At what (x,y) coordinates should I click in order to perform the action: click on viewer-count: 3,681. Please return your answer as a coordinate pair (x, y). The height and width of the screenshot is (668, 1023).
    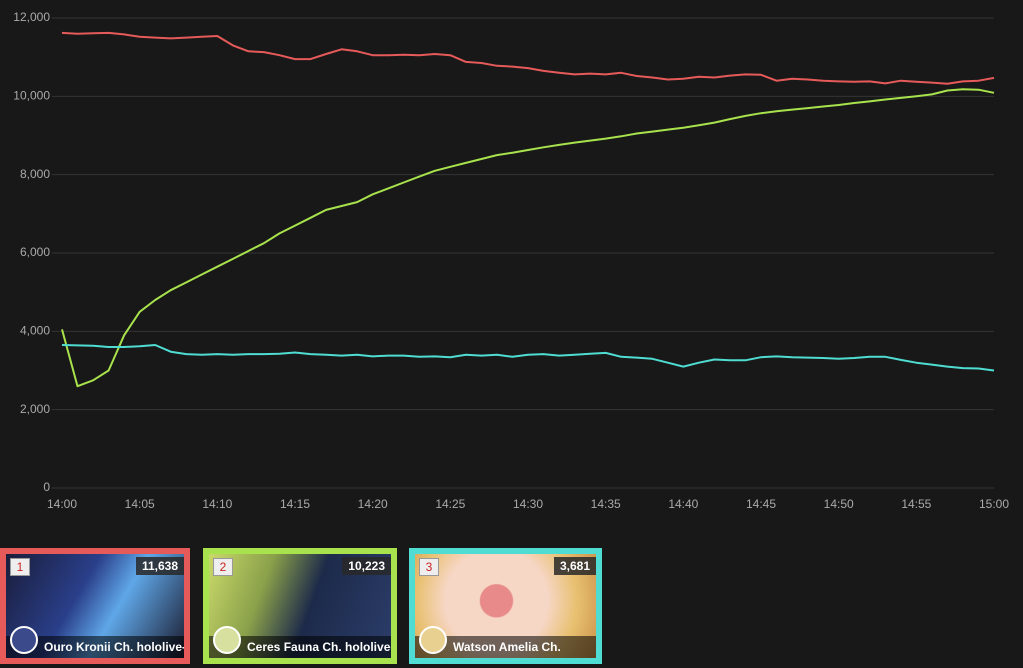
    Looking at the image, I should click on (574, 566).